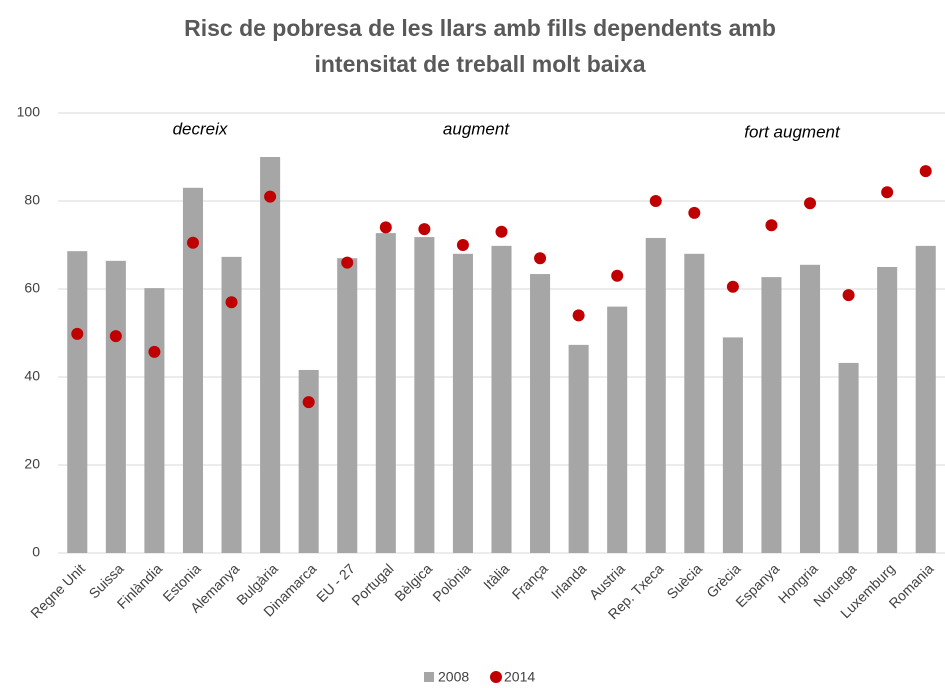 The width and height of the screenshot is (945, 688). What do you see at coordinates (453, 677) in the screenshot?
I see `legend-label: 2008` at bounding box center [453, 677].